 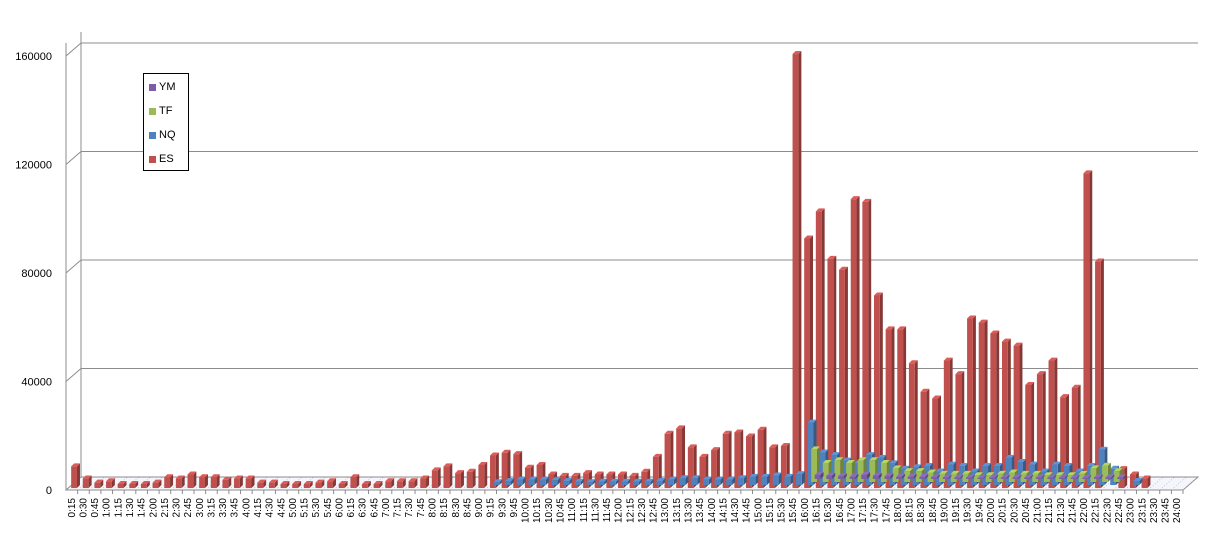 I want to click on x-tick-label: 21:45, so click(x=1072, y=510).